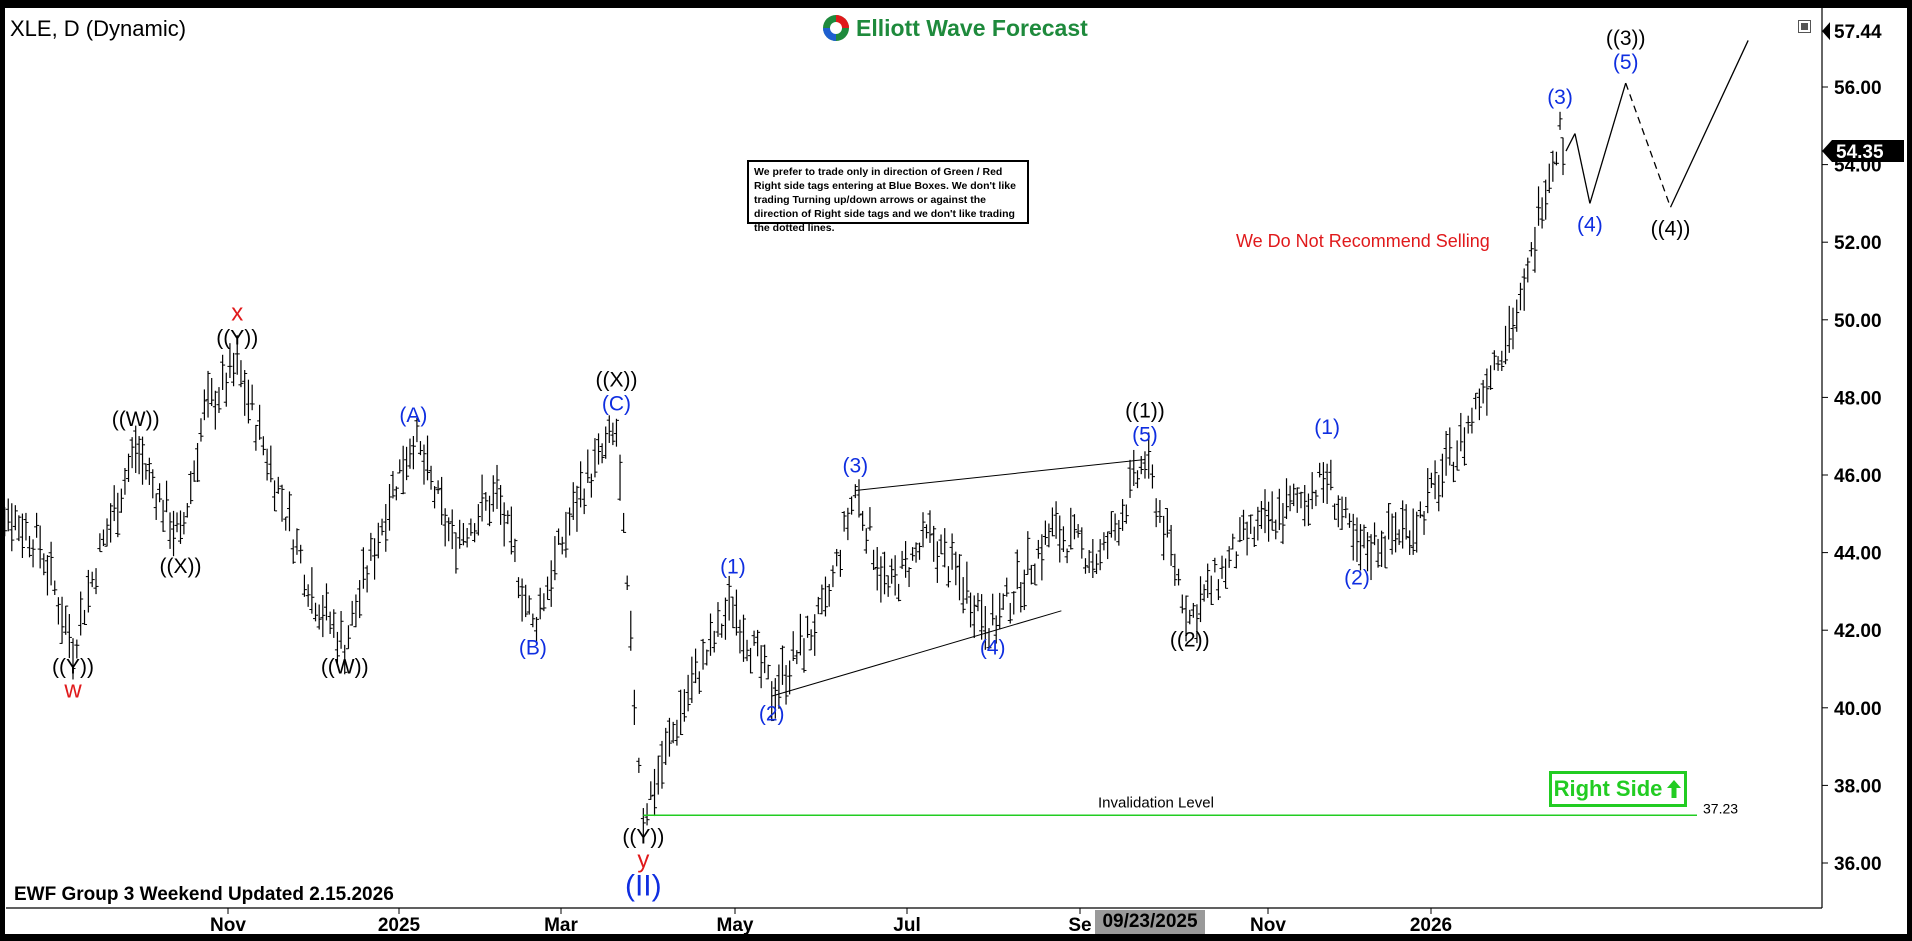 The width and height of the screenshot is (1912, 941). Describe the element at coordinates (1858, 786) in the screenshot. I see `y-tick-label: 38.00` at that location.